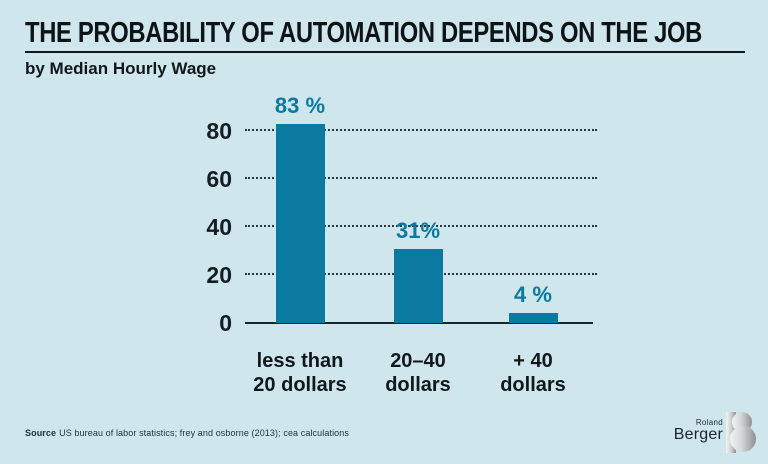  What do you see at coordinates (418, 230) in the screenshot?
I see `bar-value-label: 31%` at bounding box center [418, 230].